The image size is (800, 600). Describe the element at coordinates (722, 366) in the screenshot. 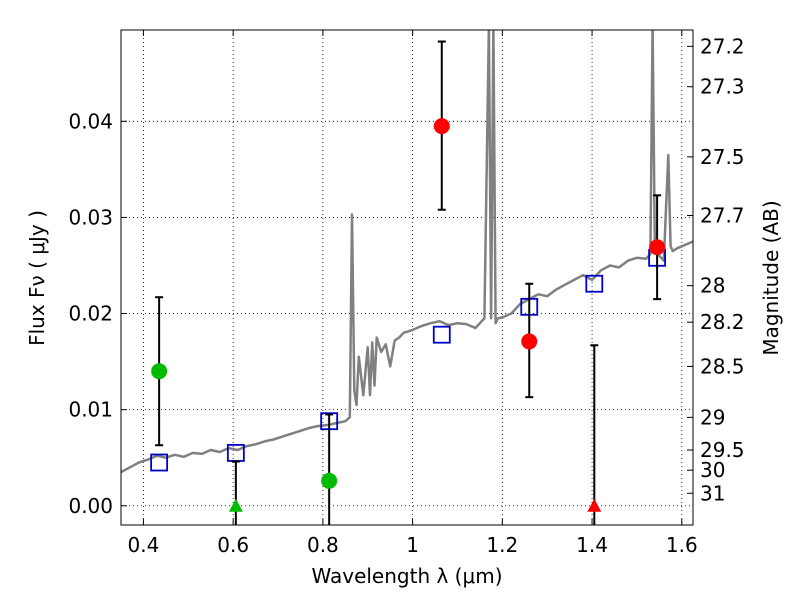

I see `y2-tick-label: 28.5` at that location.